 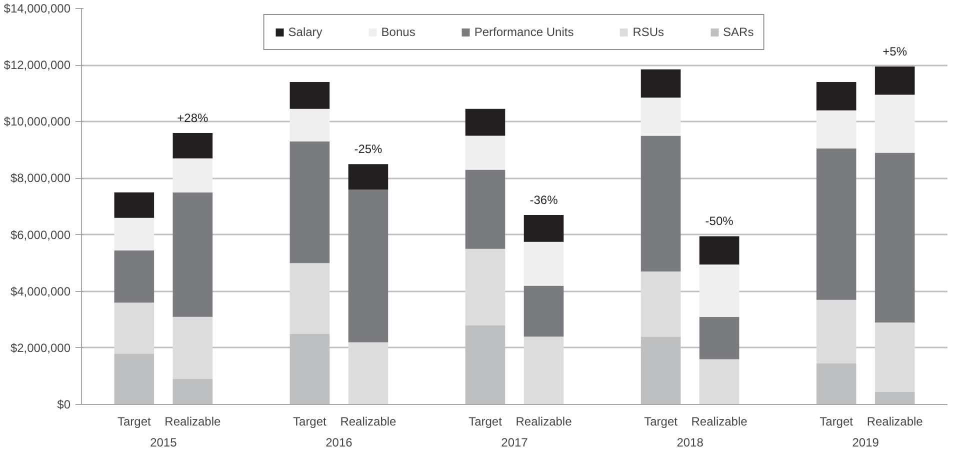 I want to click on legend-label: Bonus, so click(x=398, y=32).